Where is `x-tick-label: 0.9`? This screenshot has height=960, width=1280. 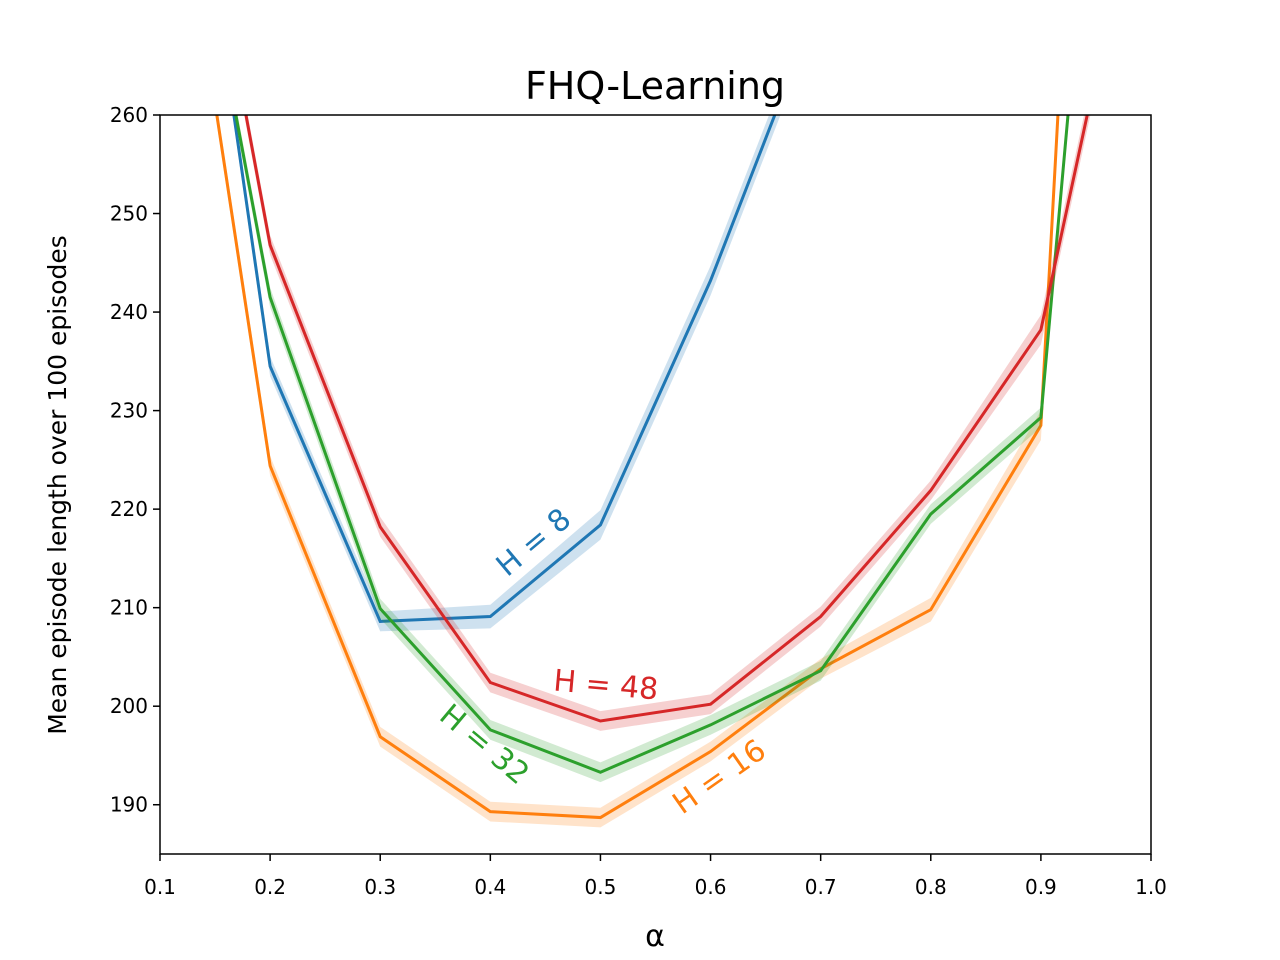 x-tick-label: 0.9 is located at coordinates (1041, 887).